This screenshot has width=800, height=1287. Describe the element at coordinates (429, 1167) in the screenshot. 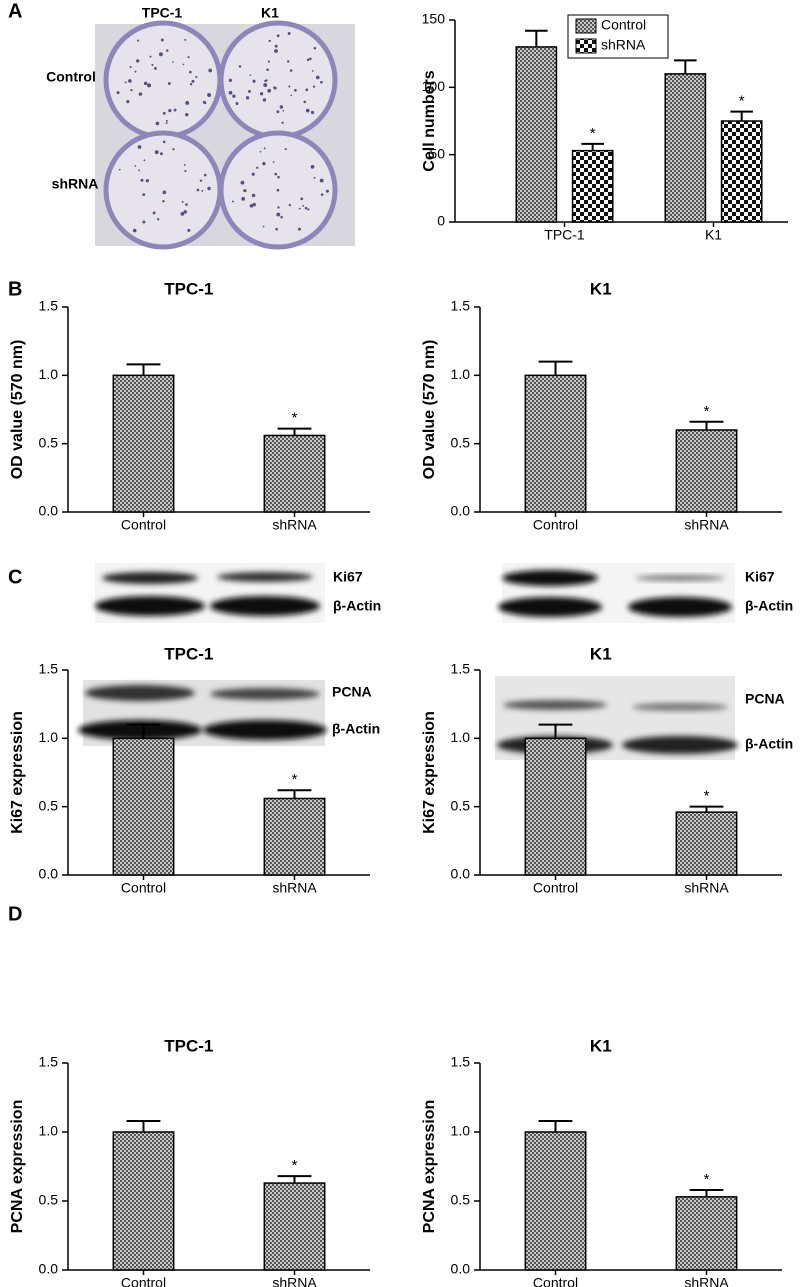

I see `y-axis-label: PCNA expression` at that location.